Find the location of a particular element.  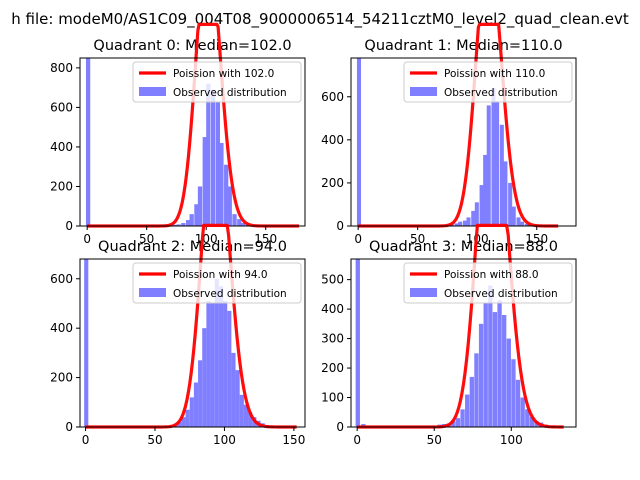

legend-entry-poisson: Poission with 102.0 is located at coordinates (223, 74).